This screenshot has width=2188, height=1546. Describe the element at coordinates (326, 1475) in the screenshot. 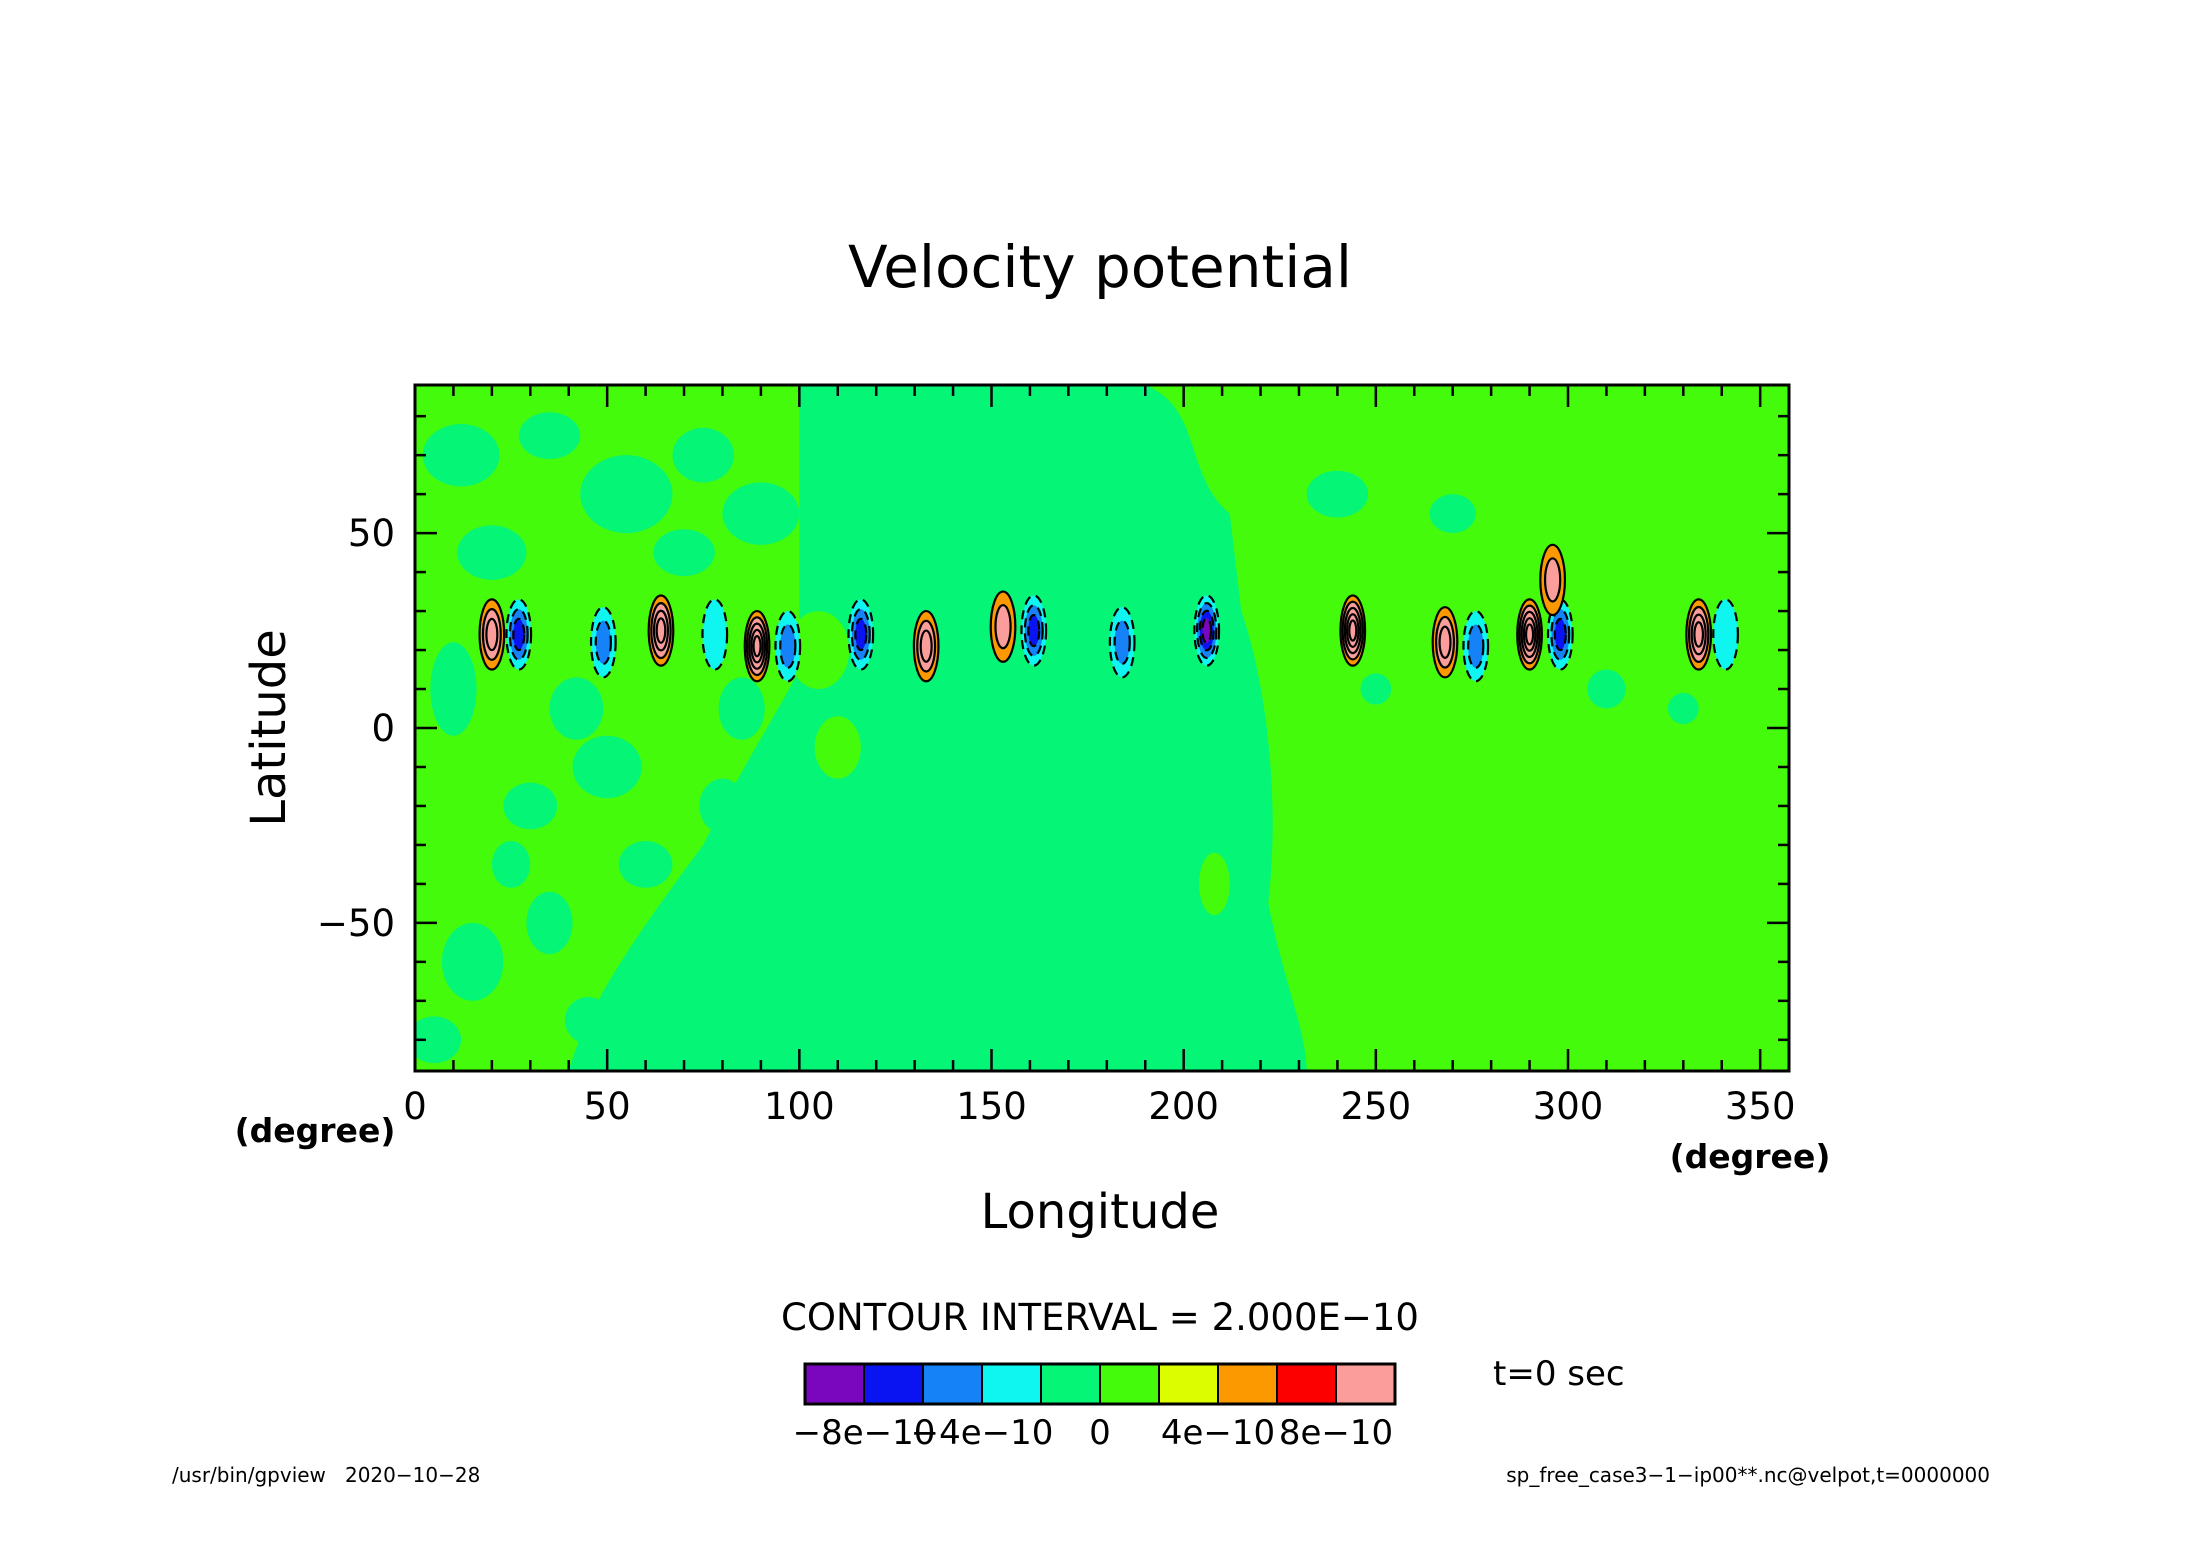

I see `footer-left: /usr/bin/gpview 2020−10−28` at that location.